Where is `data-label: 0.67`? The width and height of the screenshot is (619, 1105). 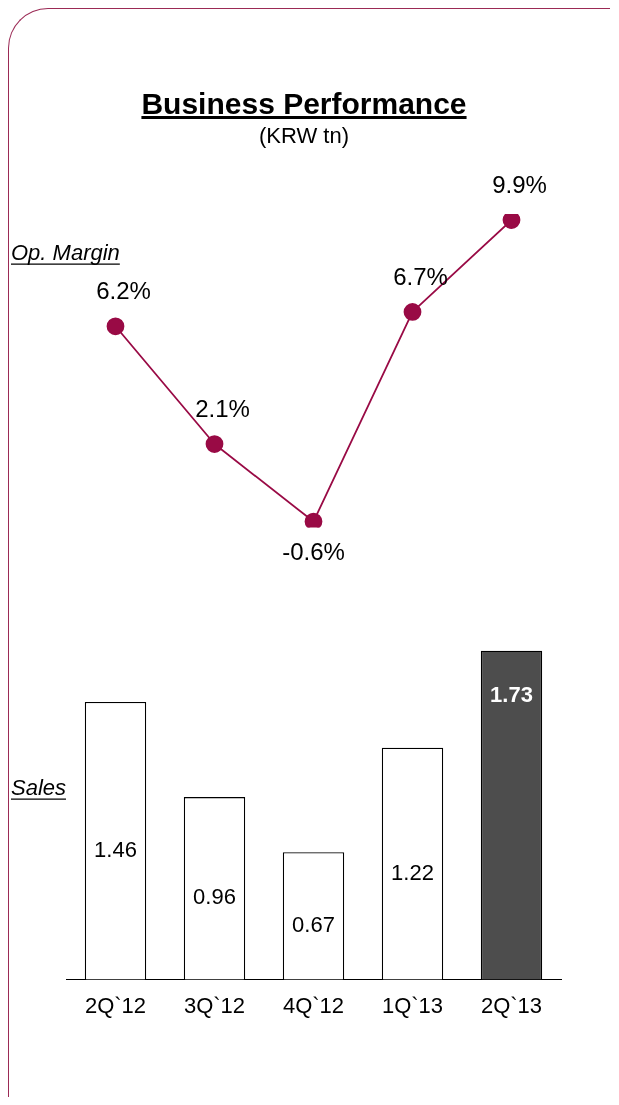
data-label: 0.67 is located at coordinates (313, 924).